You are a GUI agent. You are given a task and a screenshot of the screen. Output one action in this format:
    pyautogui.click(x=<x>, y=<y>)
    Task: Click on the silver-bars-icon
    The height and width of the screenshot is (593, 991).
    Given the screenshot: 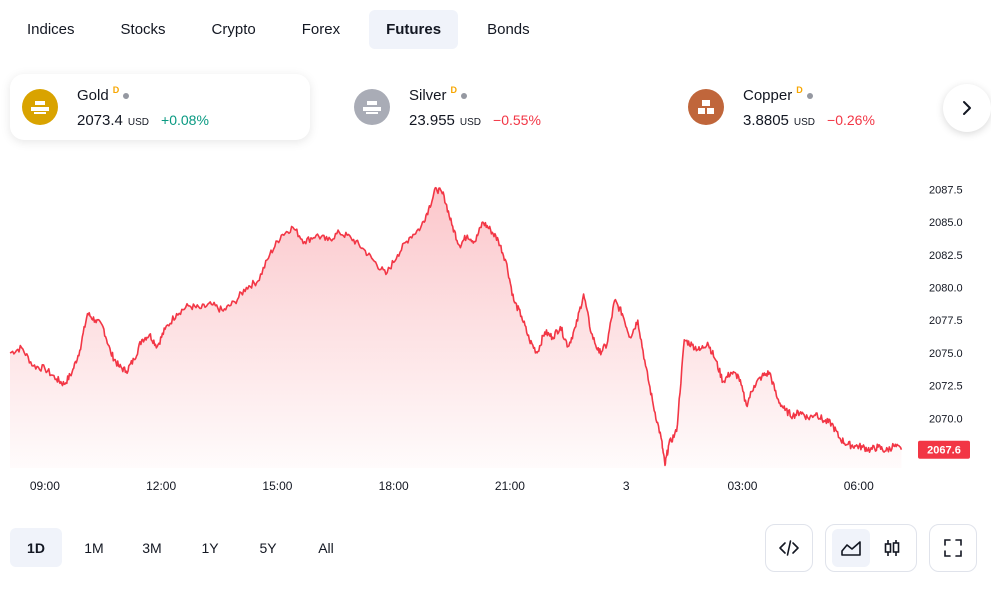 What is the action you would take?
    pyautogui.click(x=372, y=107)
    